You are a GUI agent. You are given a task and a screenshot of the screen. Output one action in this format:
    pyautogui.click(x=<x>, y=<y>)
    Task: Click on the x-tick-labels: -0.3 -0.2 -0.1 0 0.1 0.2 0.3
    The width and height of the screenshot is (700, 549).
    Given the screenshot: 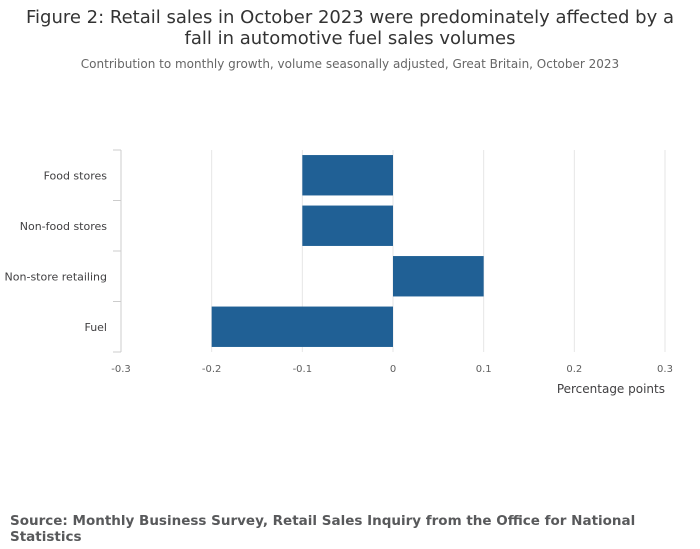 What is the action you would take?
    pyautogui.click(x=392, y=369)
    